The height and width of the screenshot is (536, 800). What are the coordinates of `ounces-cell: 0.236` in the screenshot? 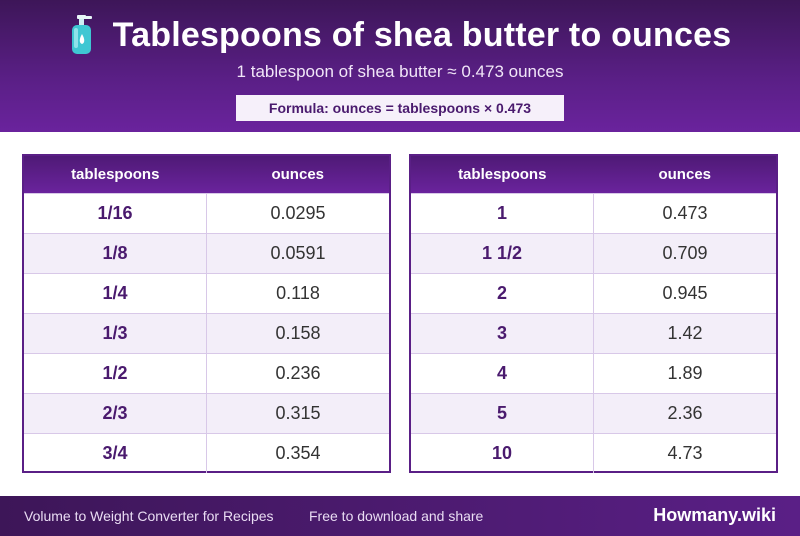 It's located at (297, 372).